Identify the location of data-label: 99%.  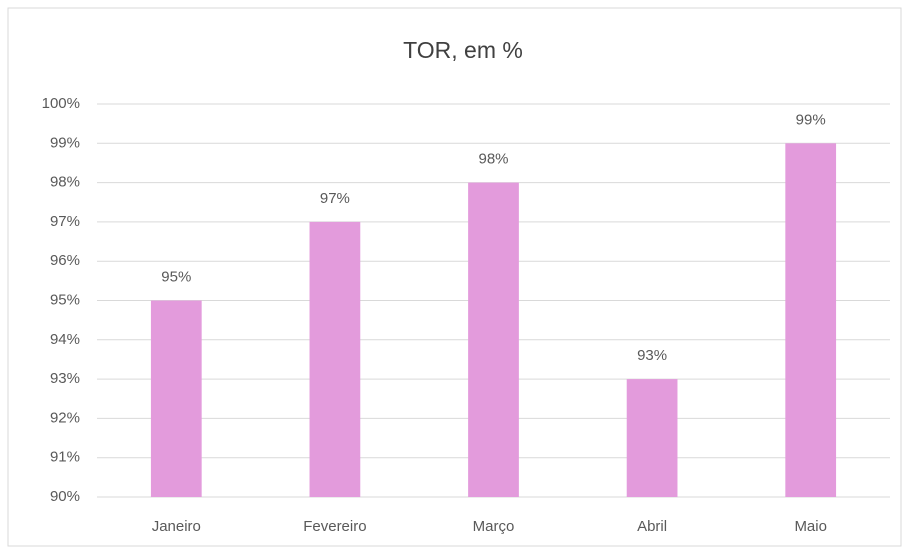
(811, 119).